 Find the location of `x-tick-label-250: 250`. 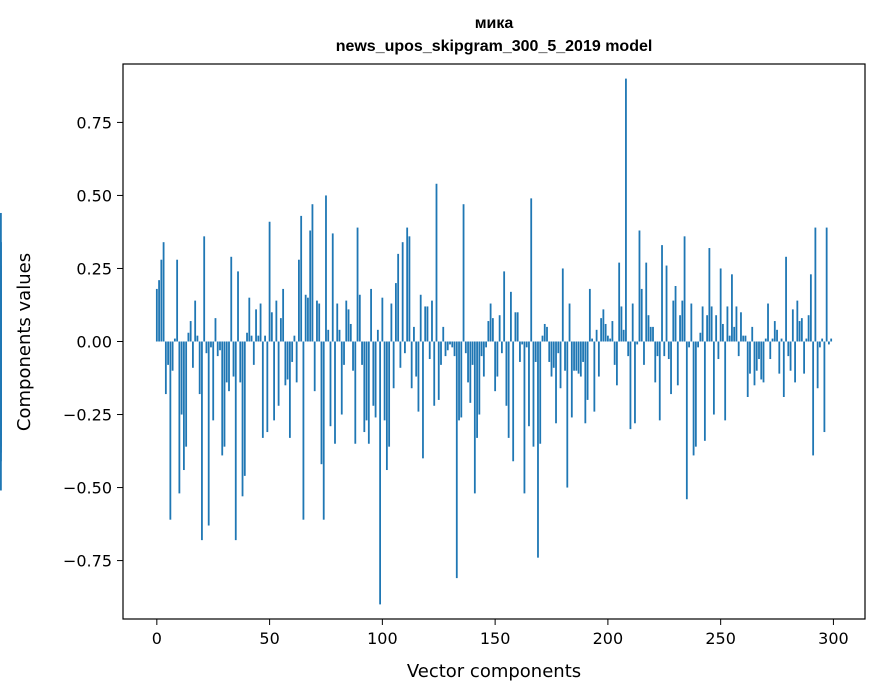

x-tick-label-250: 250 is located at coordinates (720, 638).